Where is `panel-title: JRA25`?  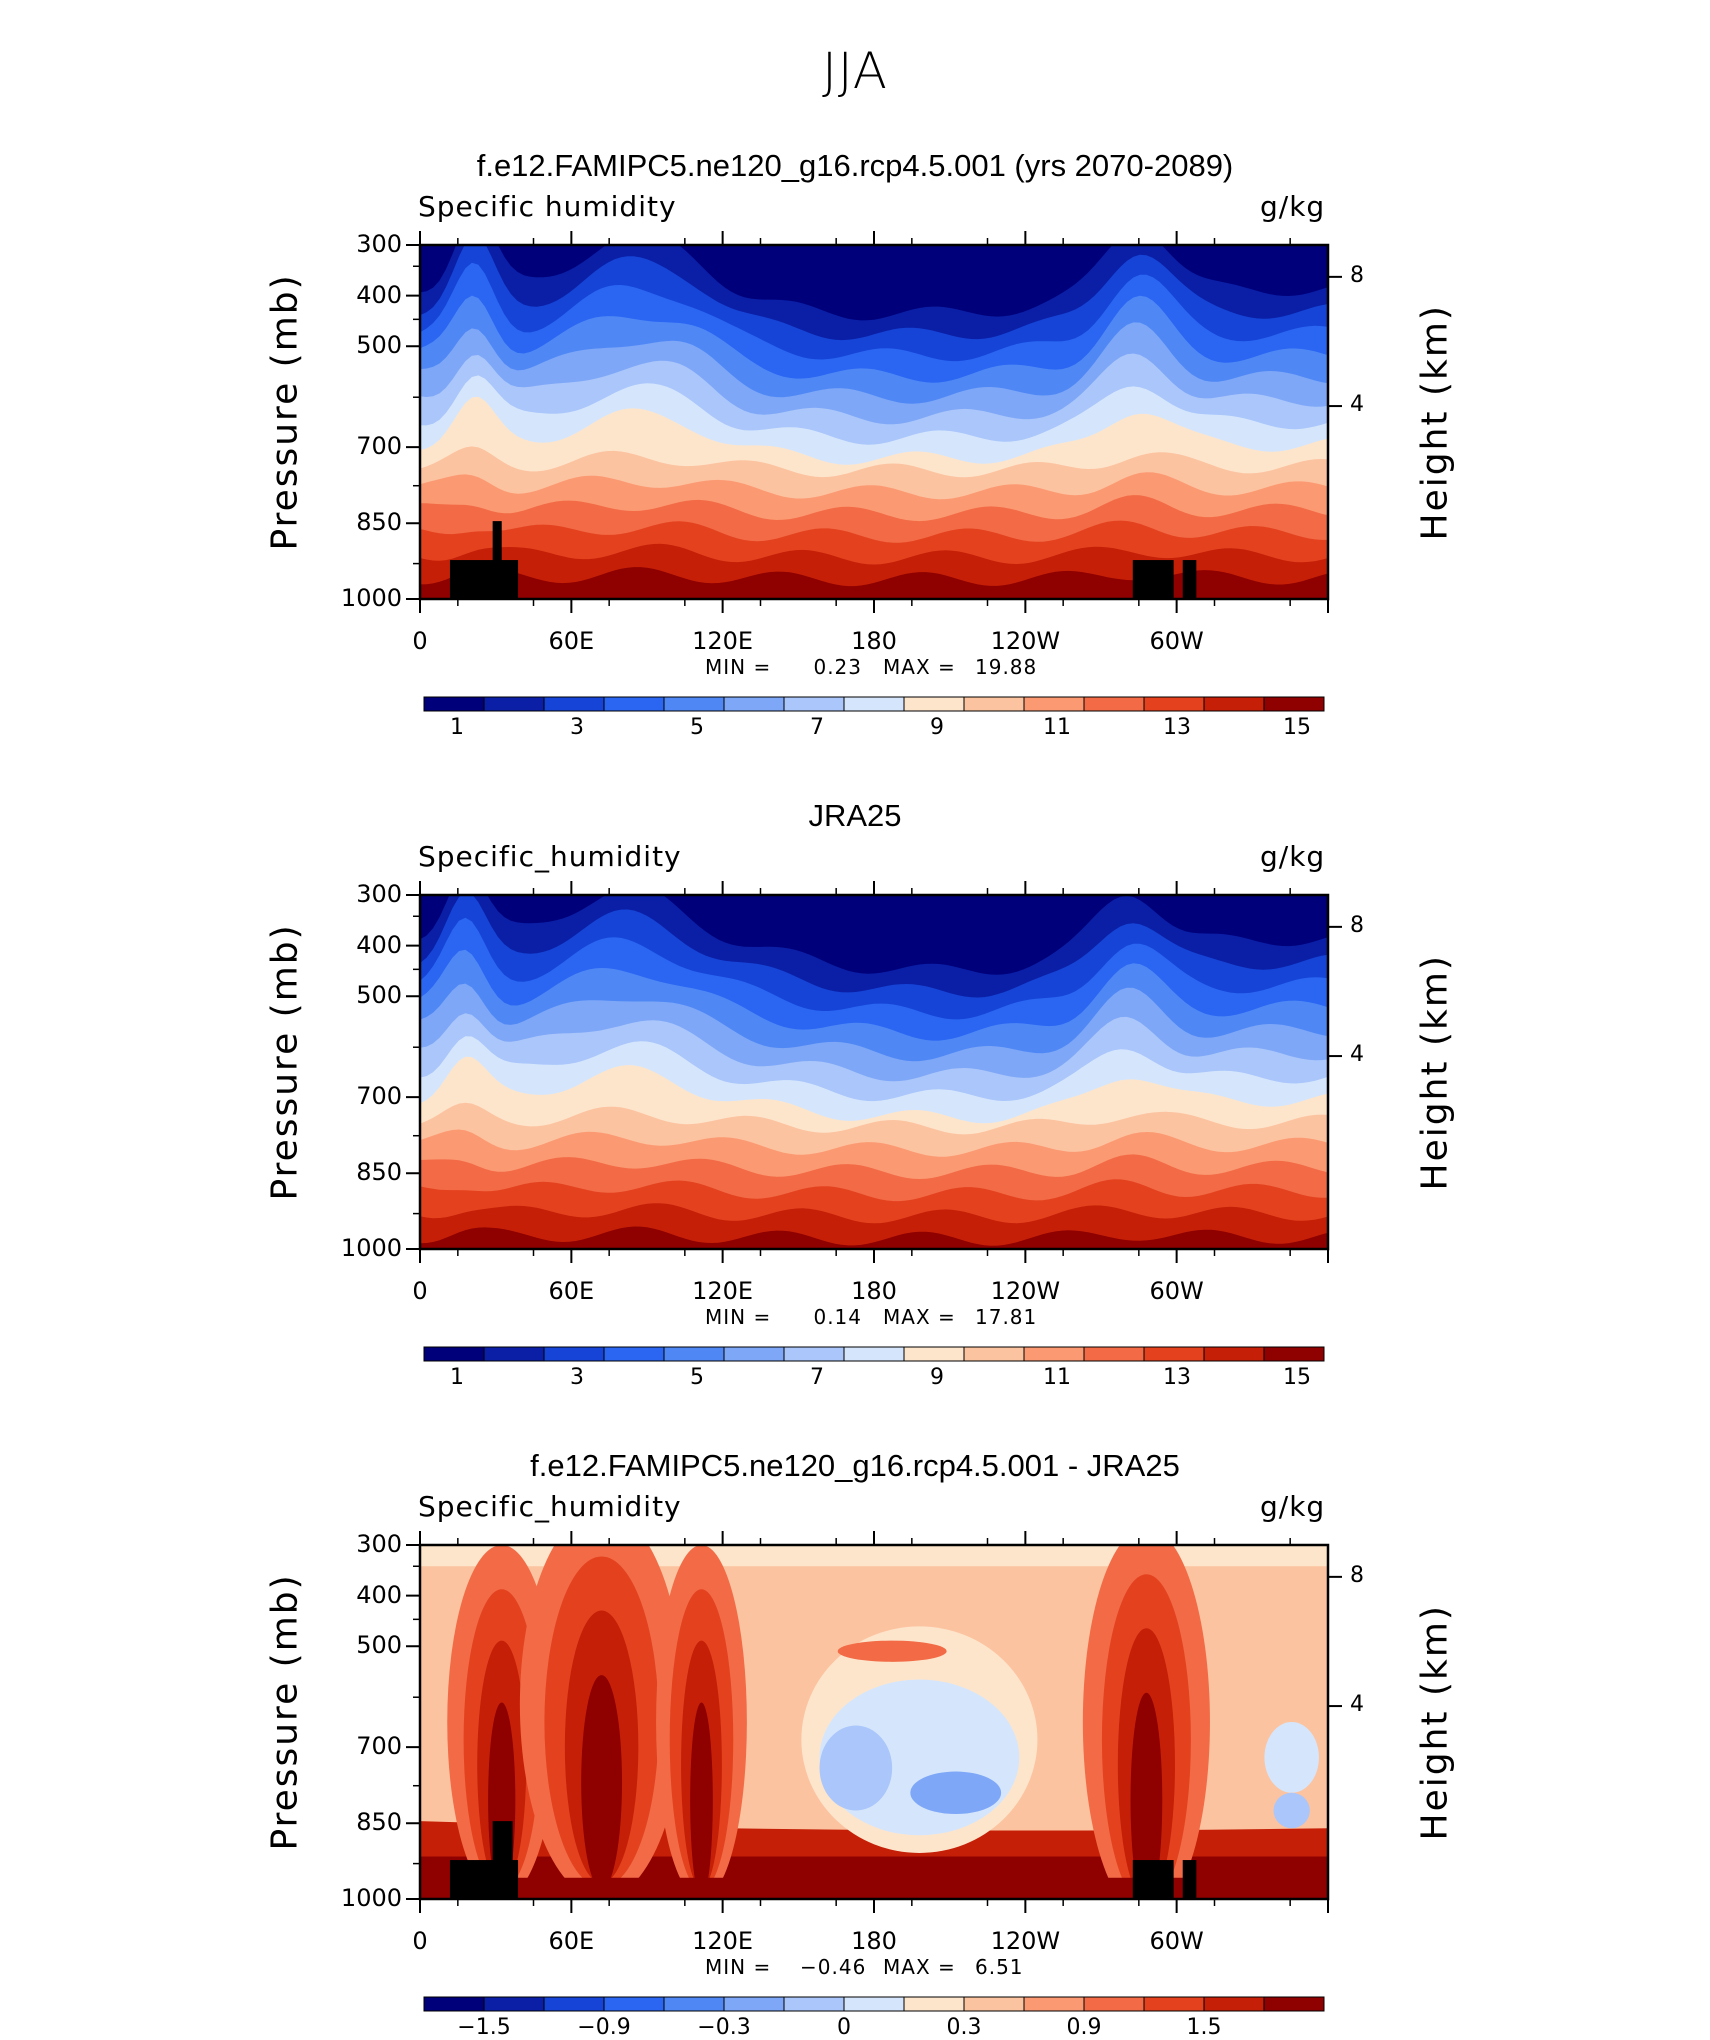
panel-title: JRA25 is located at coordinates (855, 815).